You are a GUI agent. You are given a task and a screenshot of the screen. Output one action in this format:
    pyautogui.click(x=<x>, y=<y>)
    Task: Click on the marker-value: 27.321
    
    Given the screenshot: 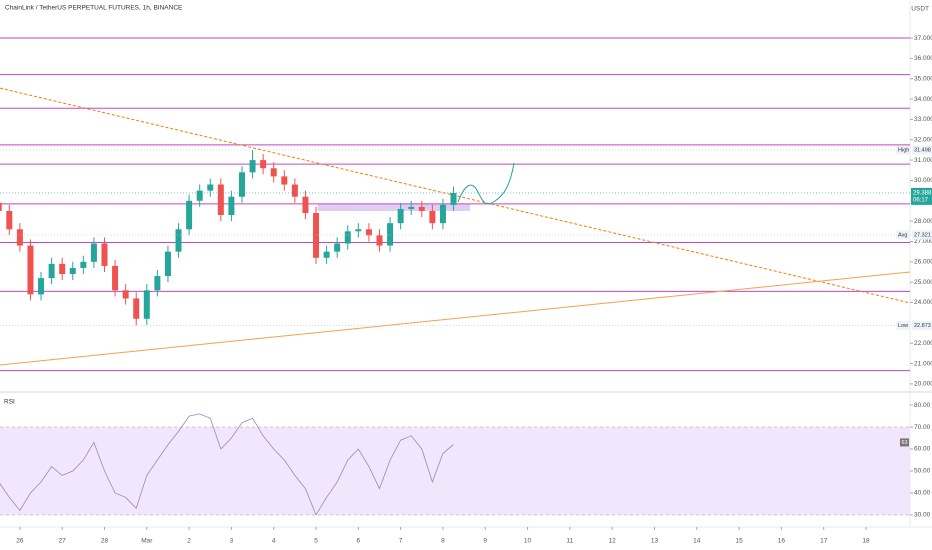 What is the action you would take?
    pyautogui.click(x=922, y=235)
    